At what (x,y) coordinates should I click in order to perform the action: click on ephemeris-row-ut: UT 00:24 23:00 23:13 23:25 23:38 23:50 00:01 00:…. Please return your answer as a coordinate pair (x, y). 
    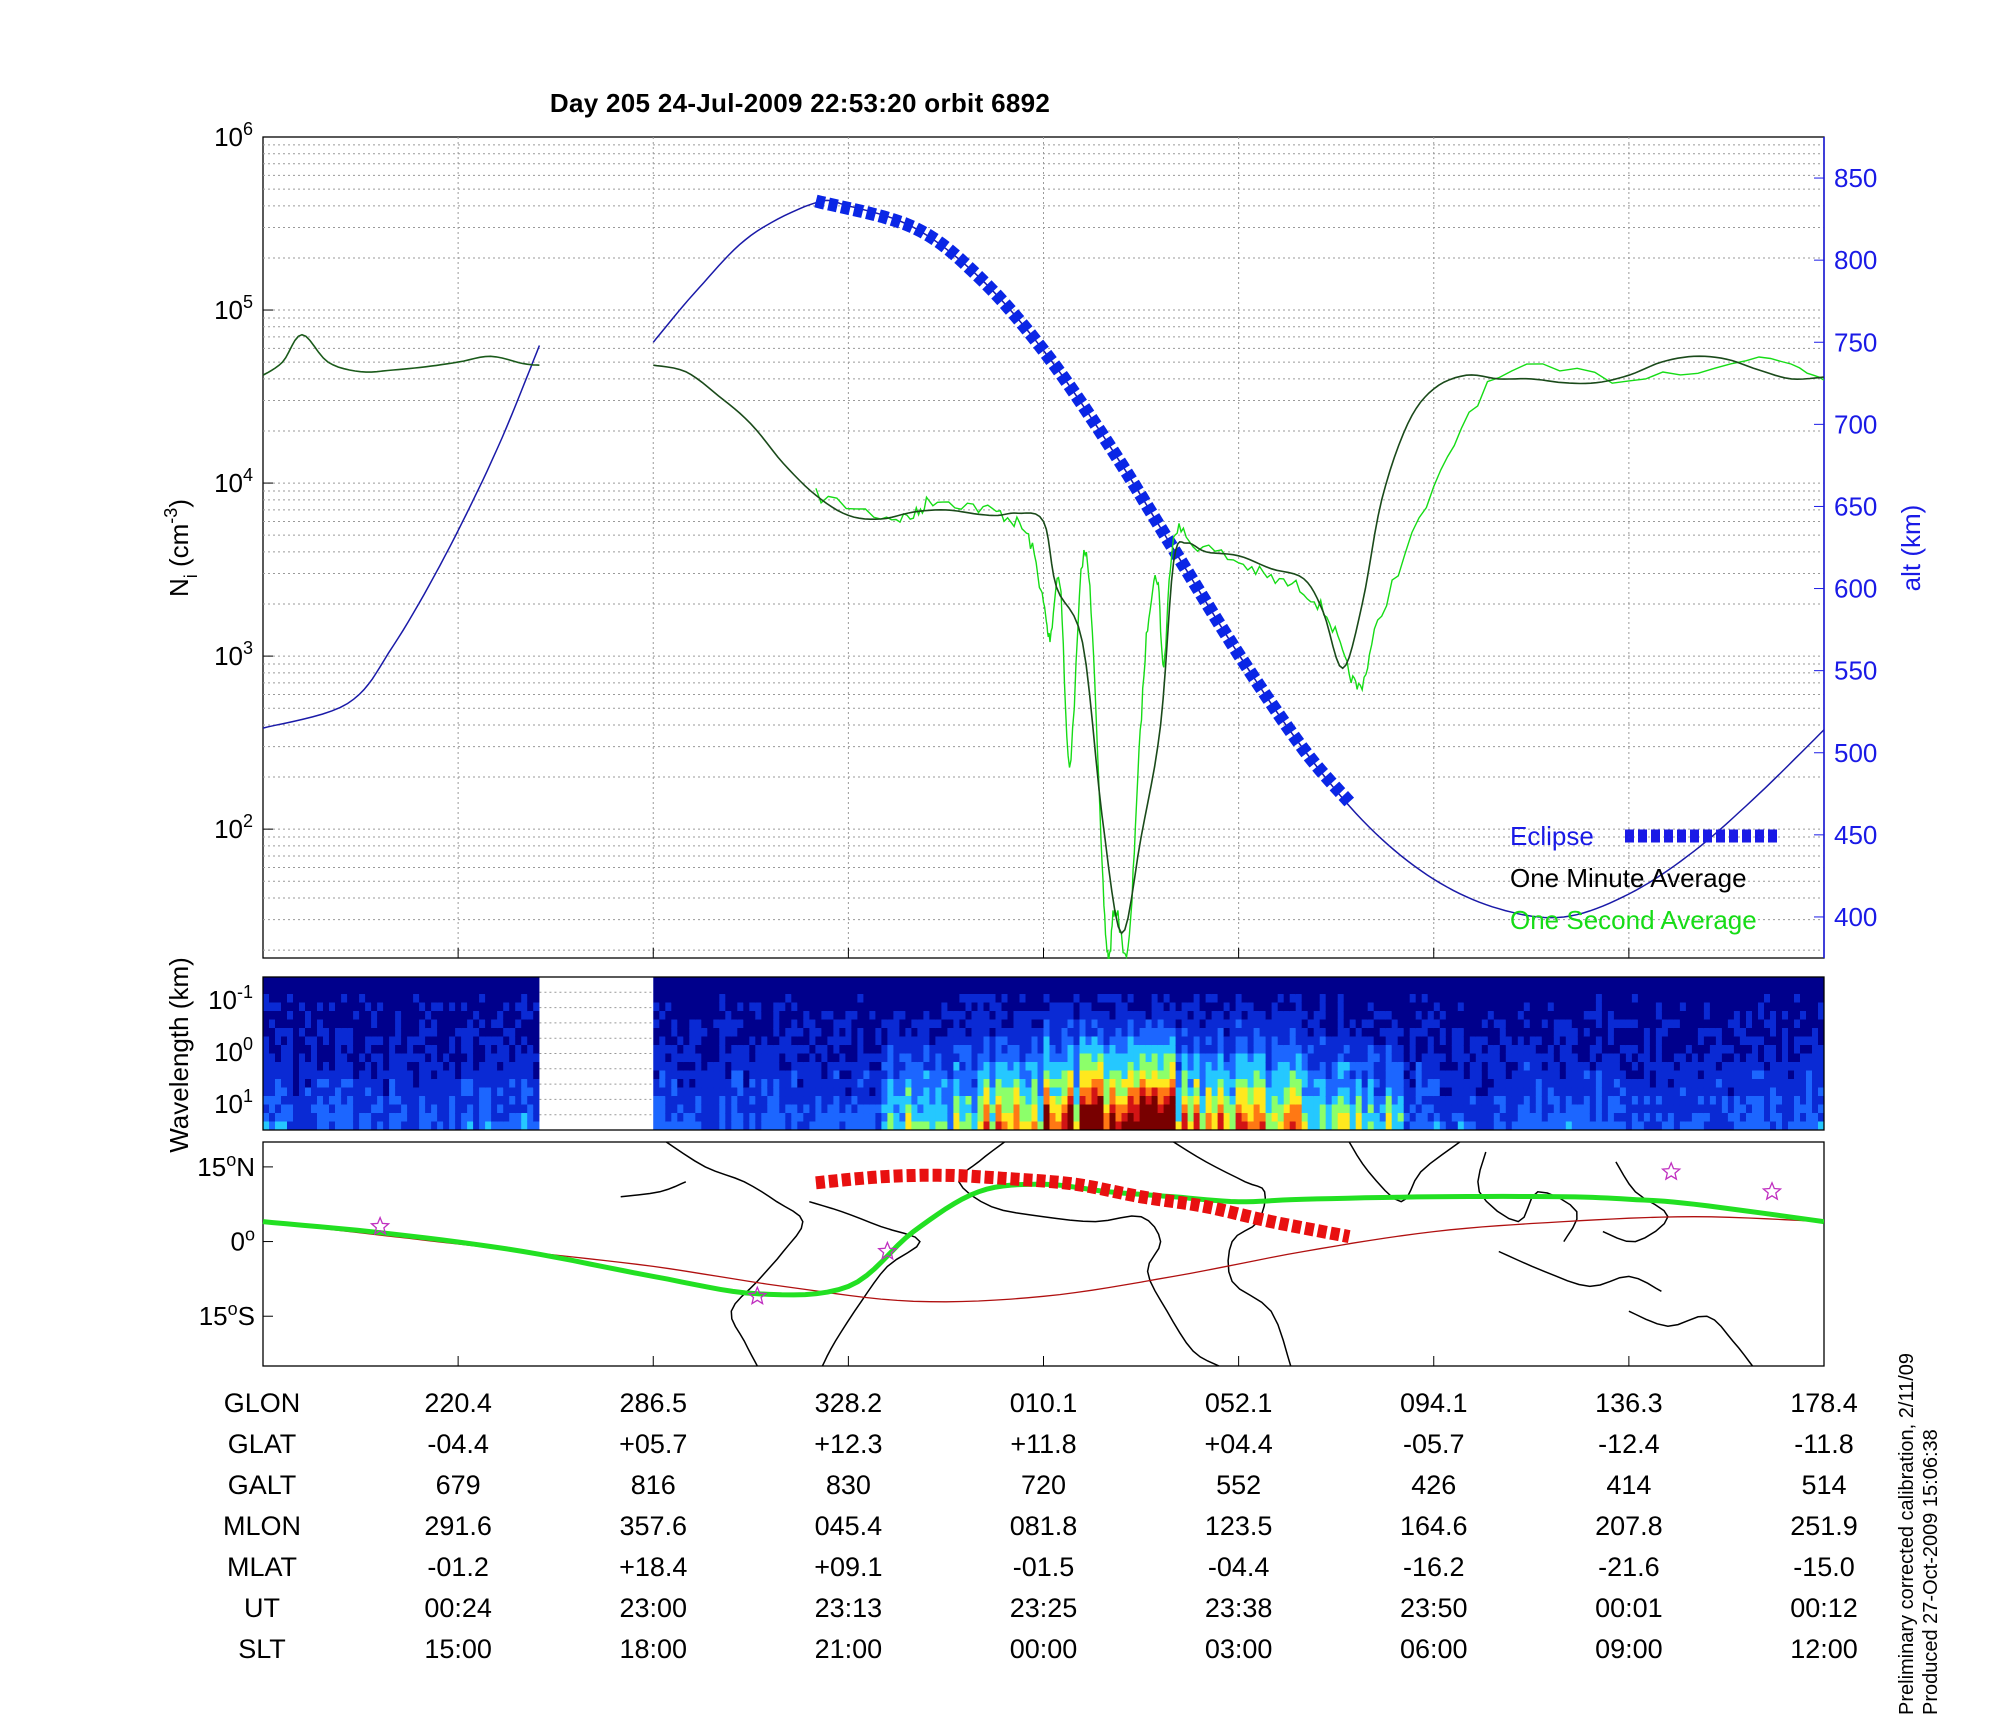
    Looking at the image, I should click on (950, 1613).